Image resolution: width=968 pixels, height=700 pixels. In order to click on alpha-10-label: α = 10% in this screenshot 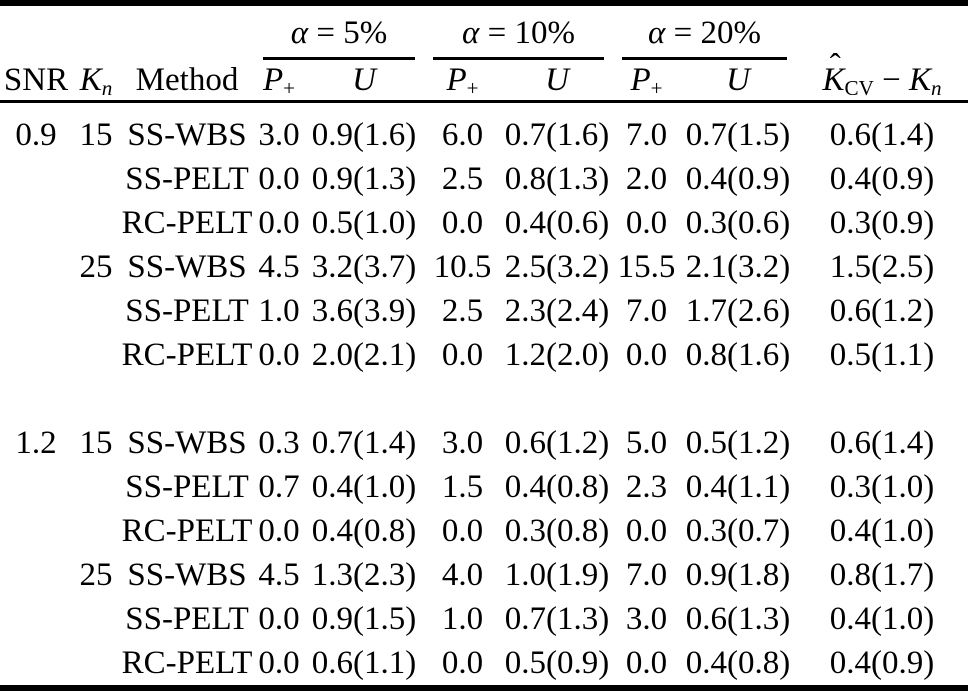, I will do `click(518, 37)`.